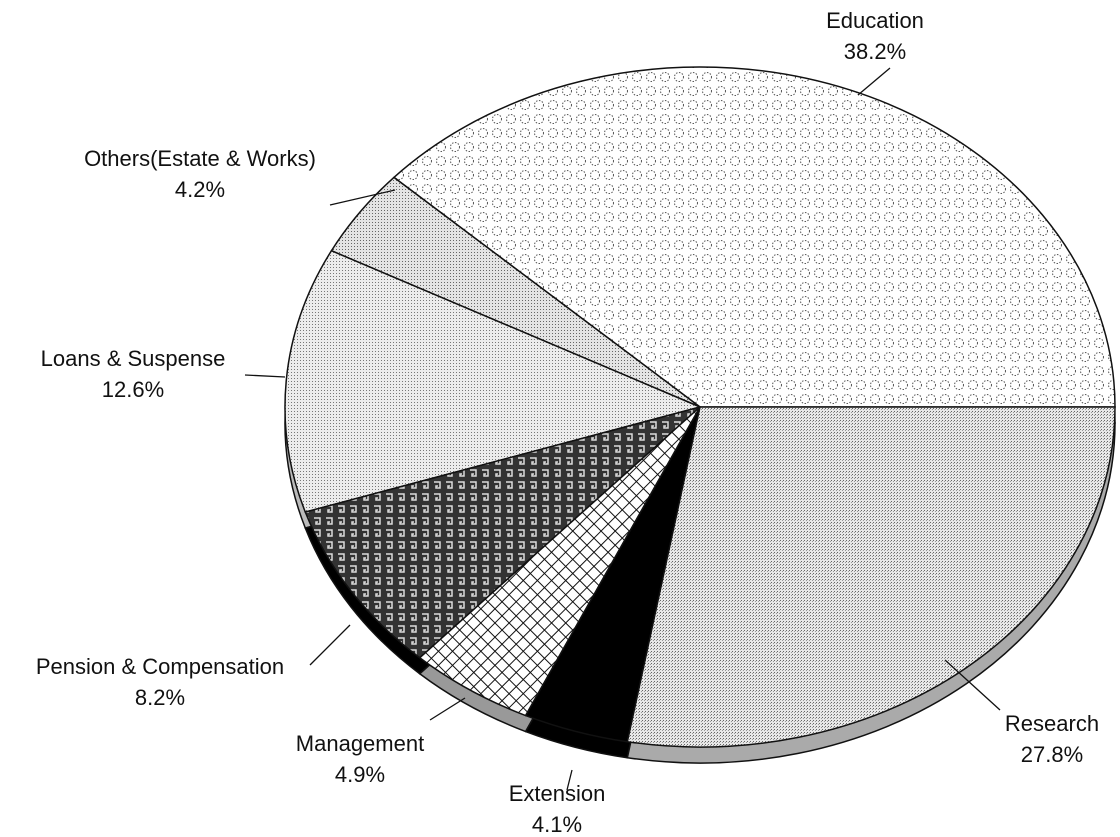  Describe the element at coordinates (160, 666) in the screenshot. I see `slice-label: Pension & Compensation` at that location.